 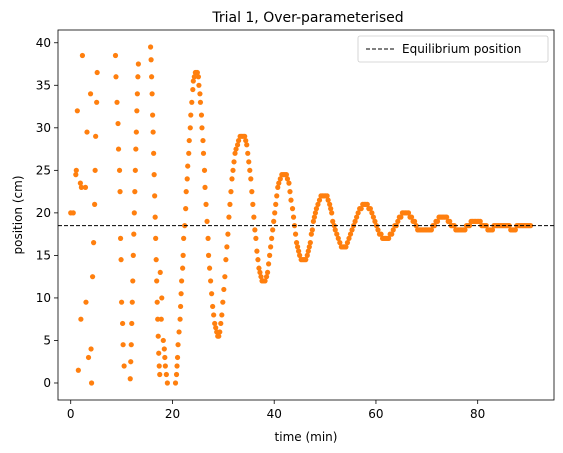 What do you see at coordinates (43, 43) in the screenshot?
I see `y-tick-label: 40` at bounding box center [43, 43].